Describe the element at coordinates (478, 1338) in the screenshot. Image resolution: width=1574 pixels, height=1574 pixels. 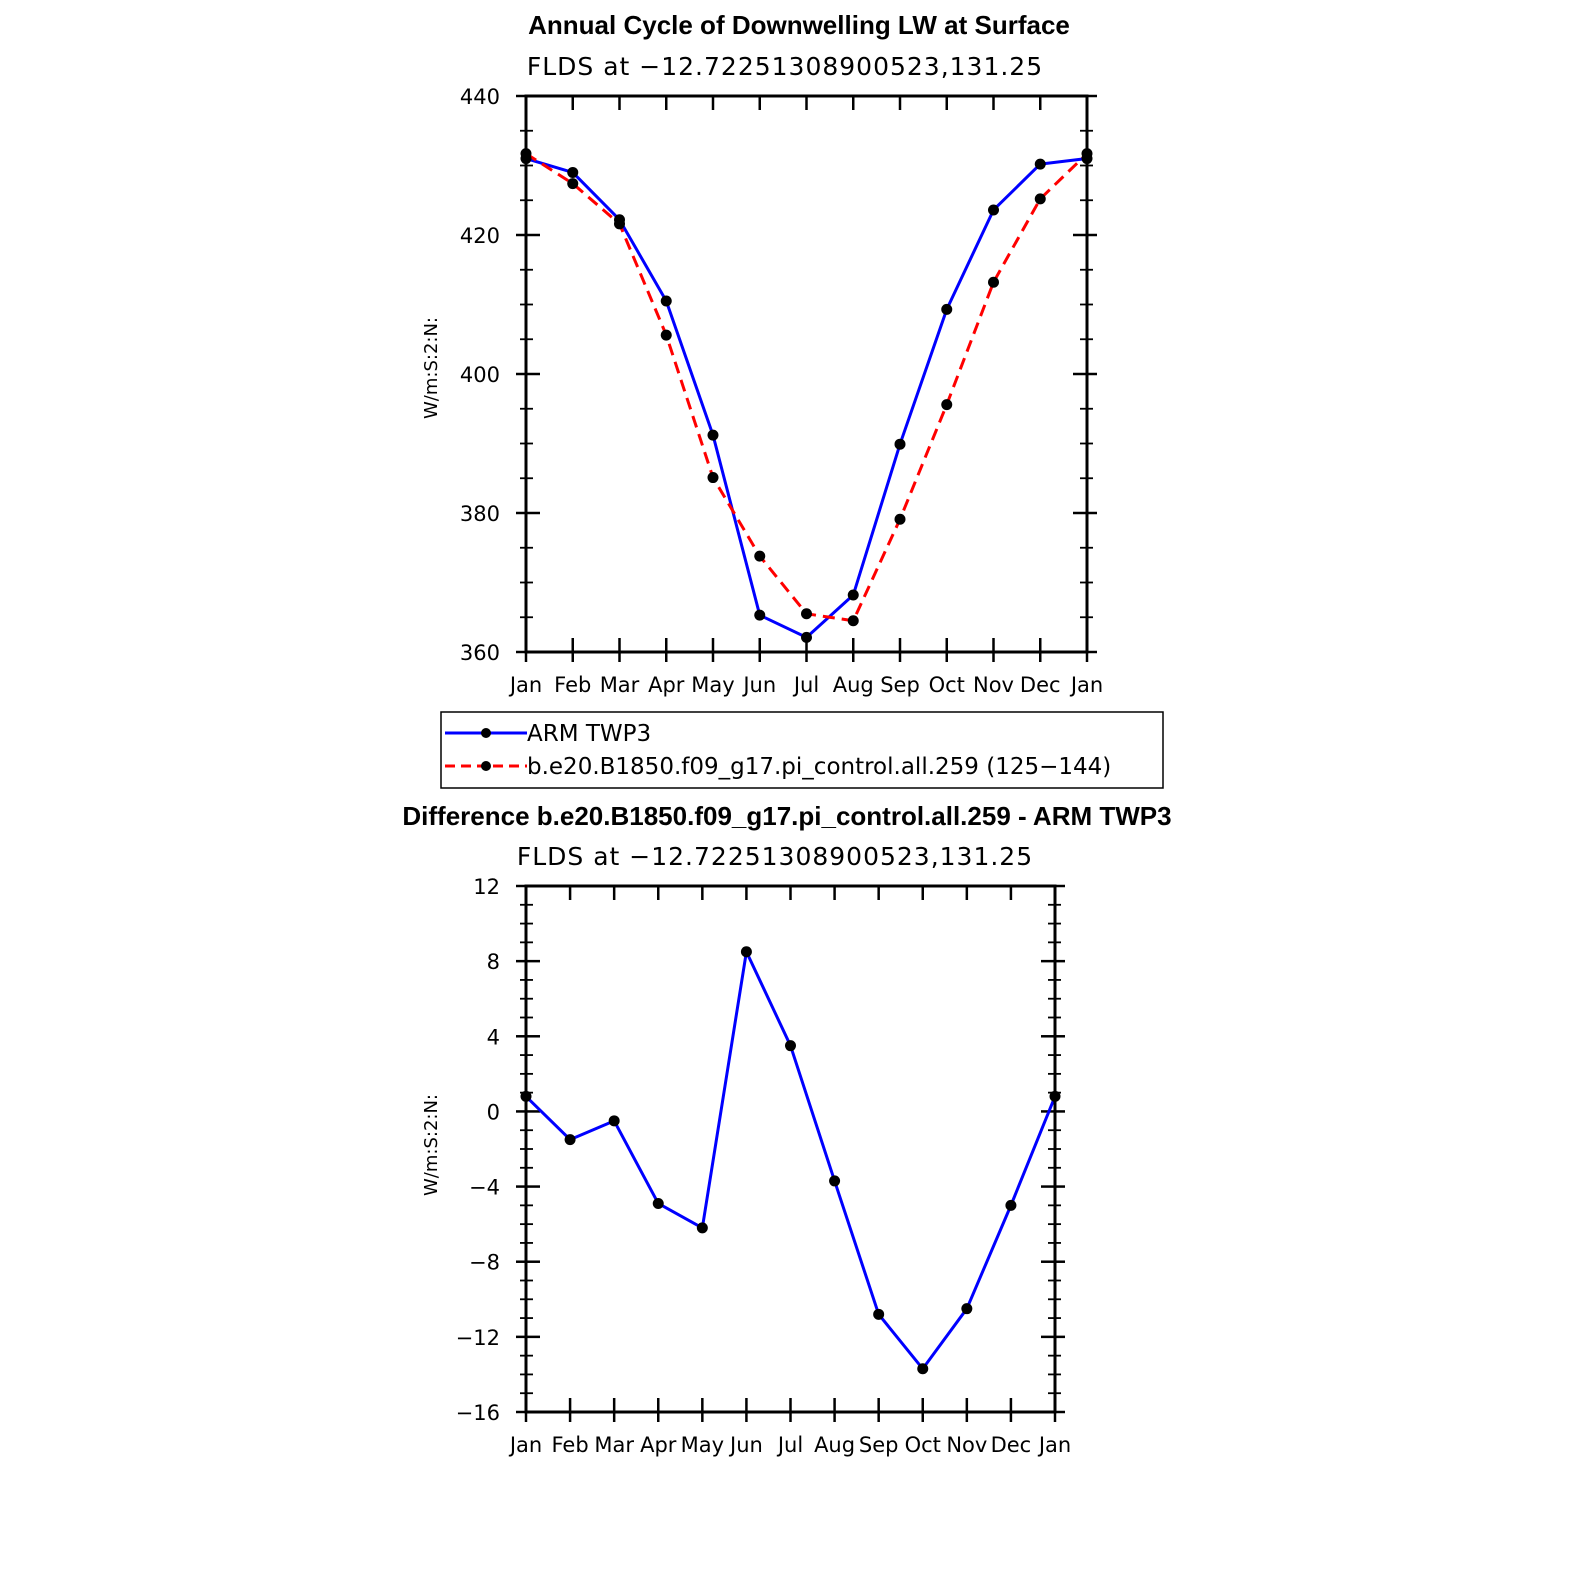
I see `y-tick-label: −12` at that location.